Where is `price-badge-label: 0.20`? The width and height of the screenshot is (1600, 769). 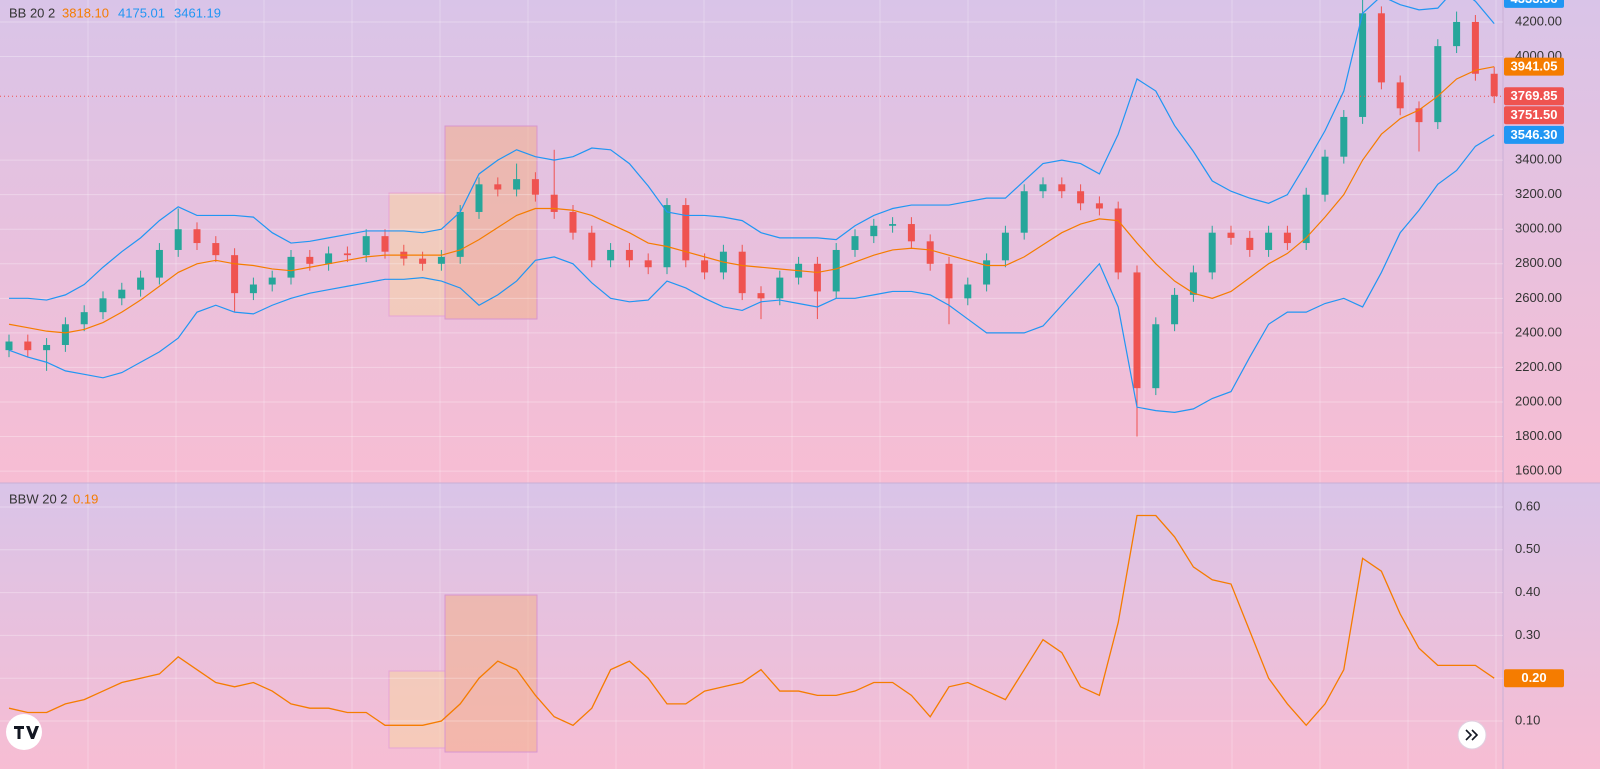 price-badge-label: 0.20 is located at coordinates (1533, 677).